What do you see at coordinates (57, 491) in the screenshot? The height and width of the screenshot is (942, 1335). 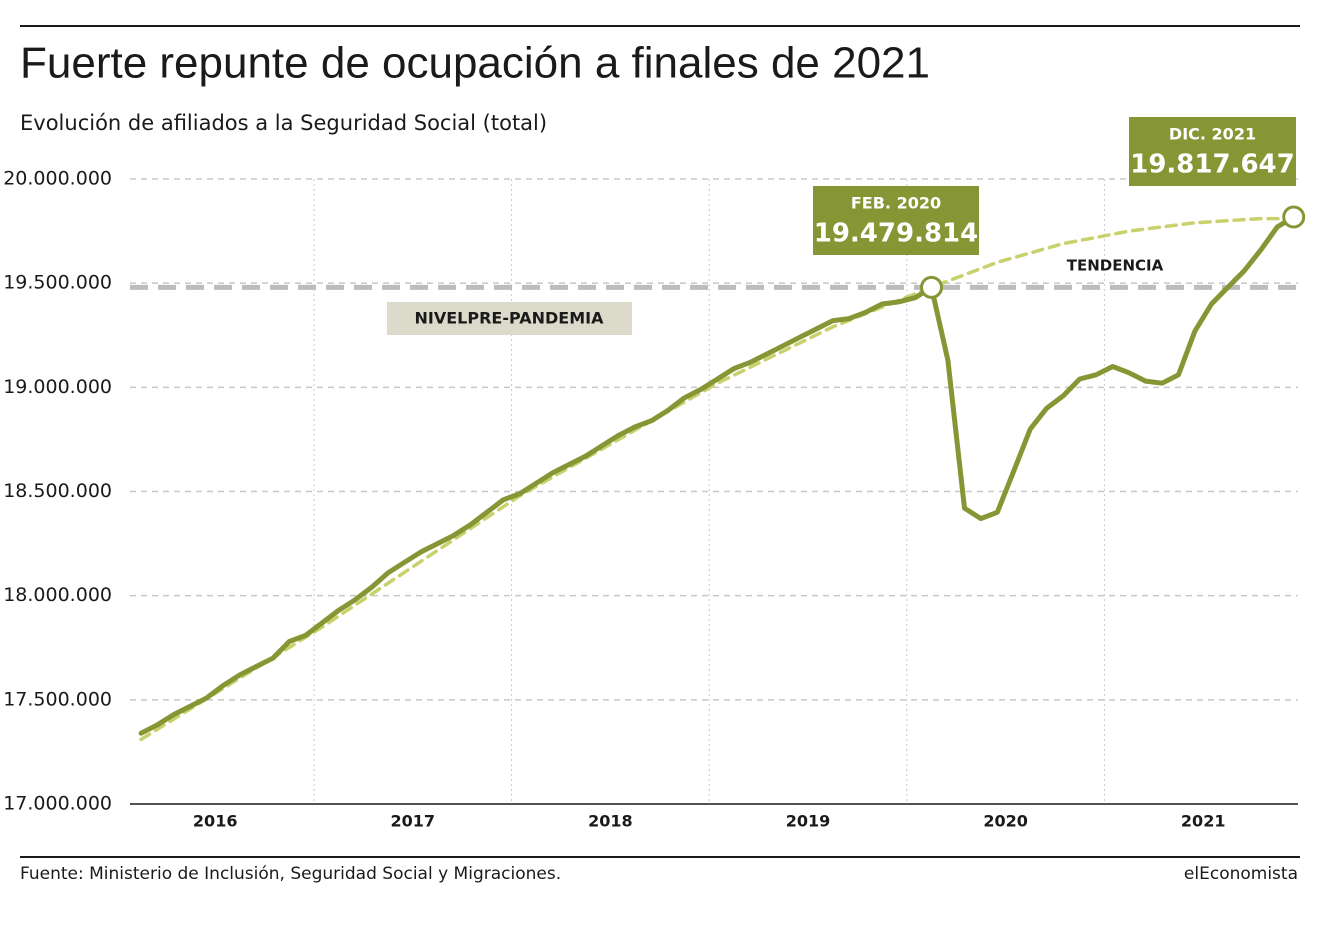 I see `y-tick-label: 18.500.000` at bounding box center [57, 491].